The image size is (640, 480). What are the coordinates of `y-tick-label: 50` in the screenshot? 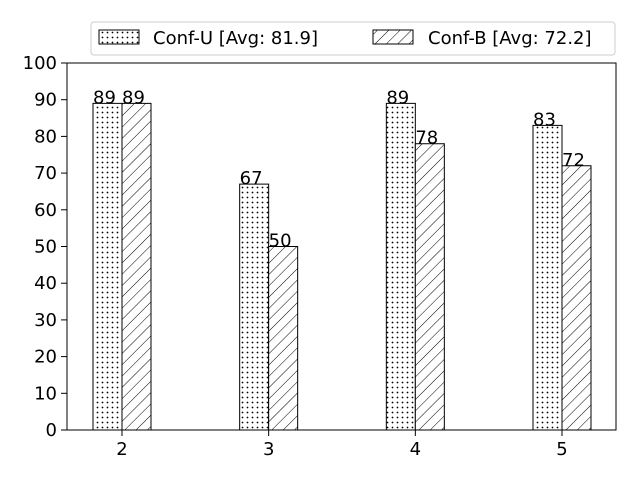 It's located at (45, 247).